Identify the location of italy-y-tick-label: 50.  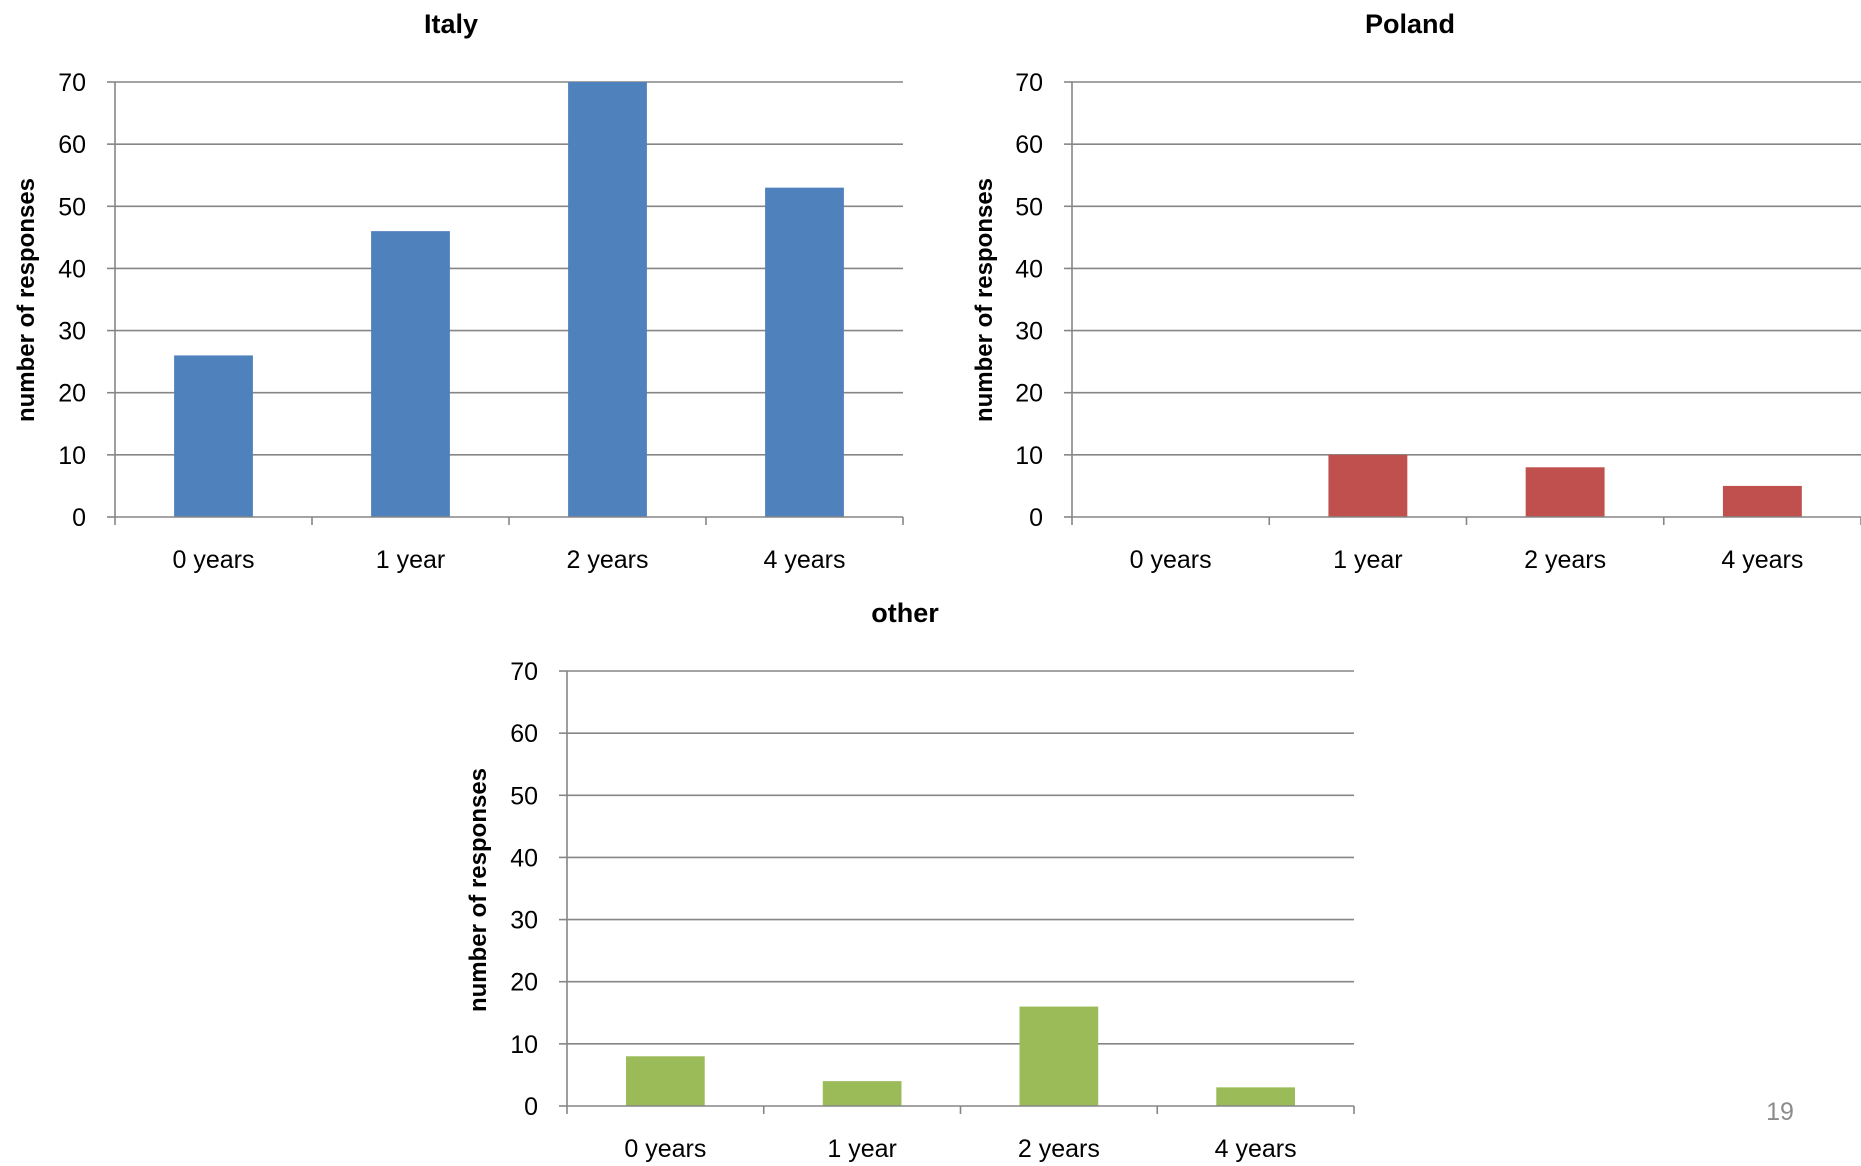
(72, 207).